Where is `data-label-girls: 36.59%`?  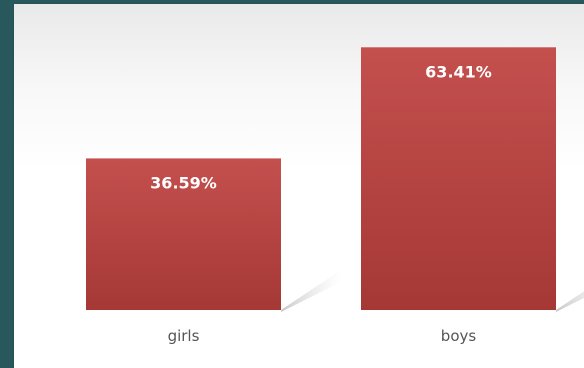
data-label-girls: 36.59% is located at coordinates (183, 182).